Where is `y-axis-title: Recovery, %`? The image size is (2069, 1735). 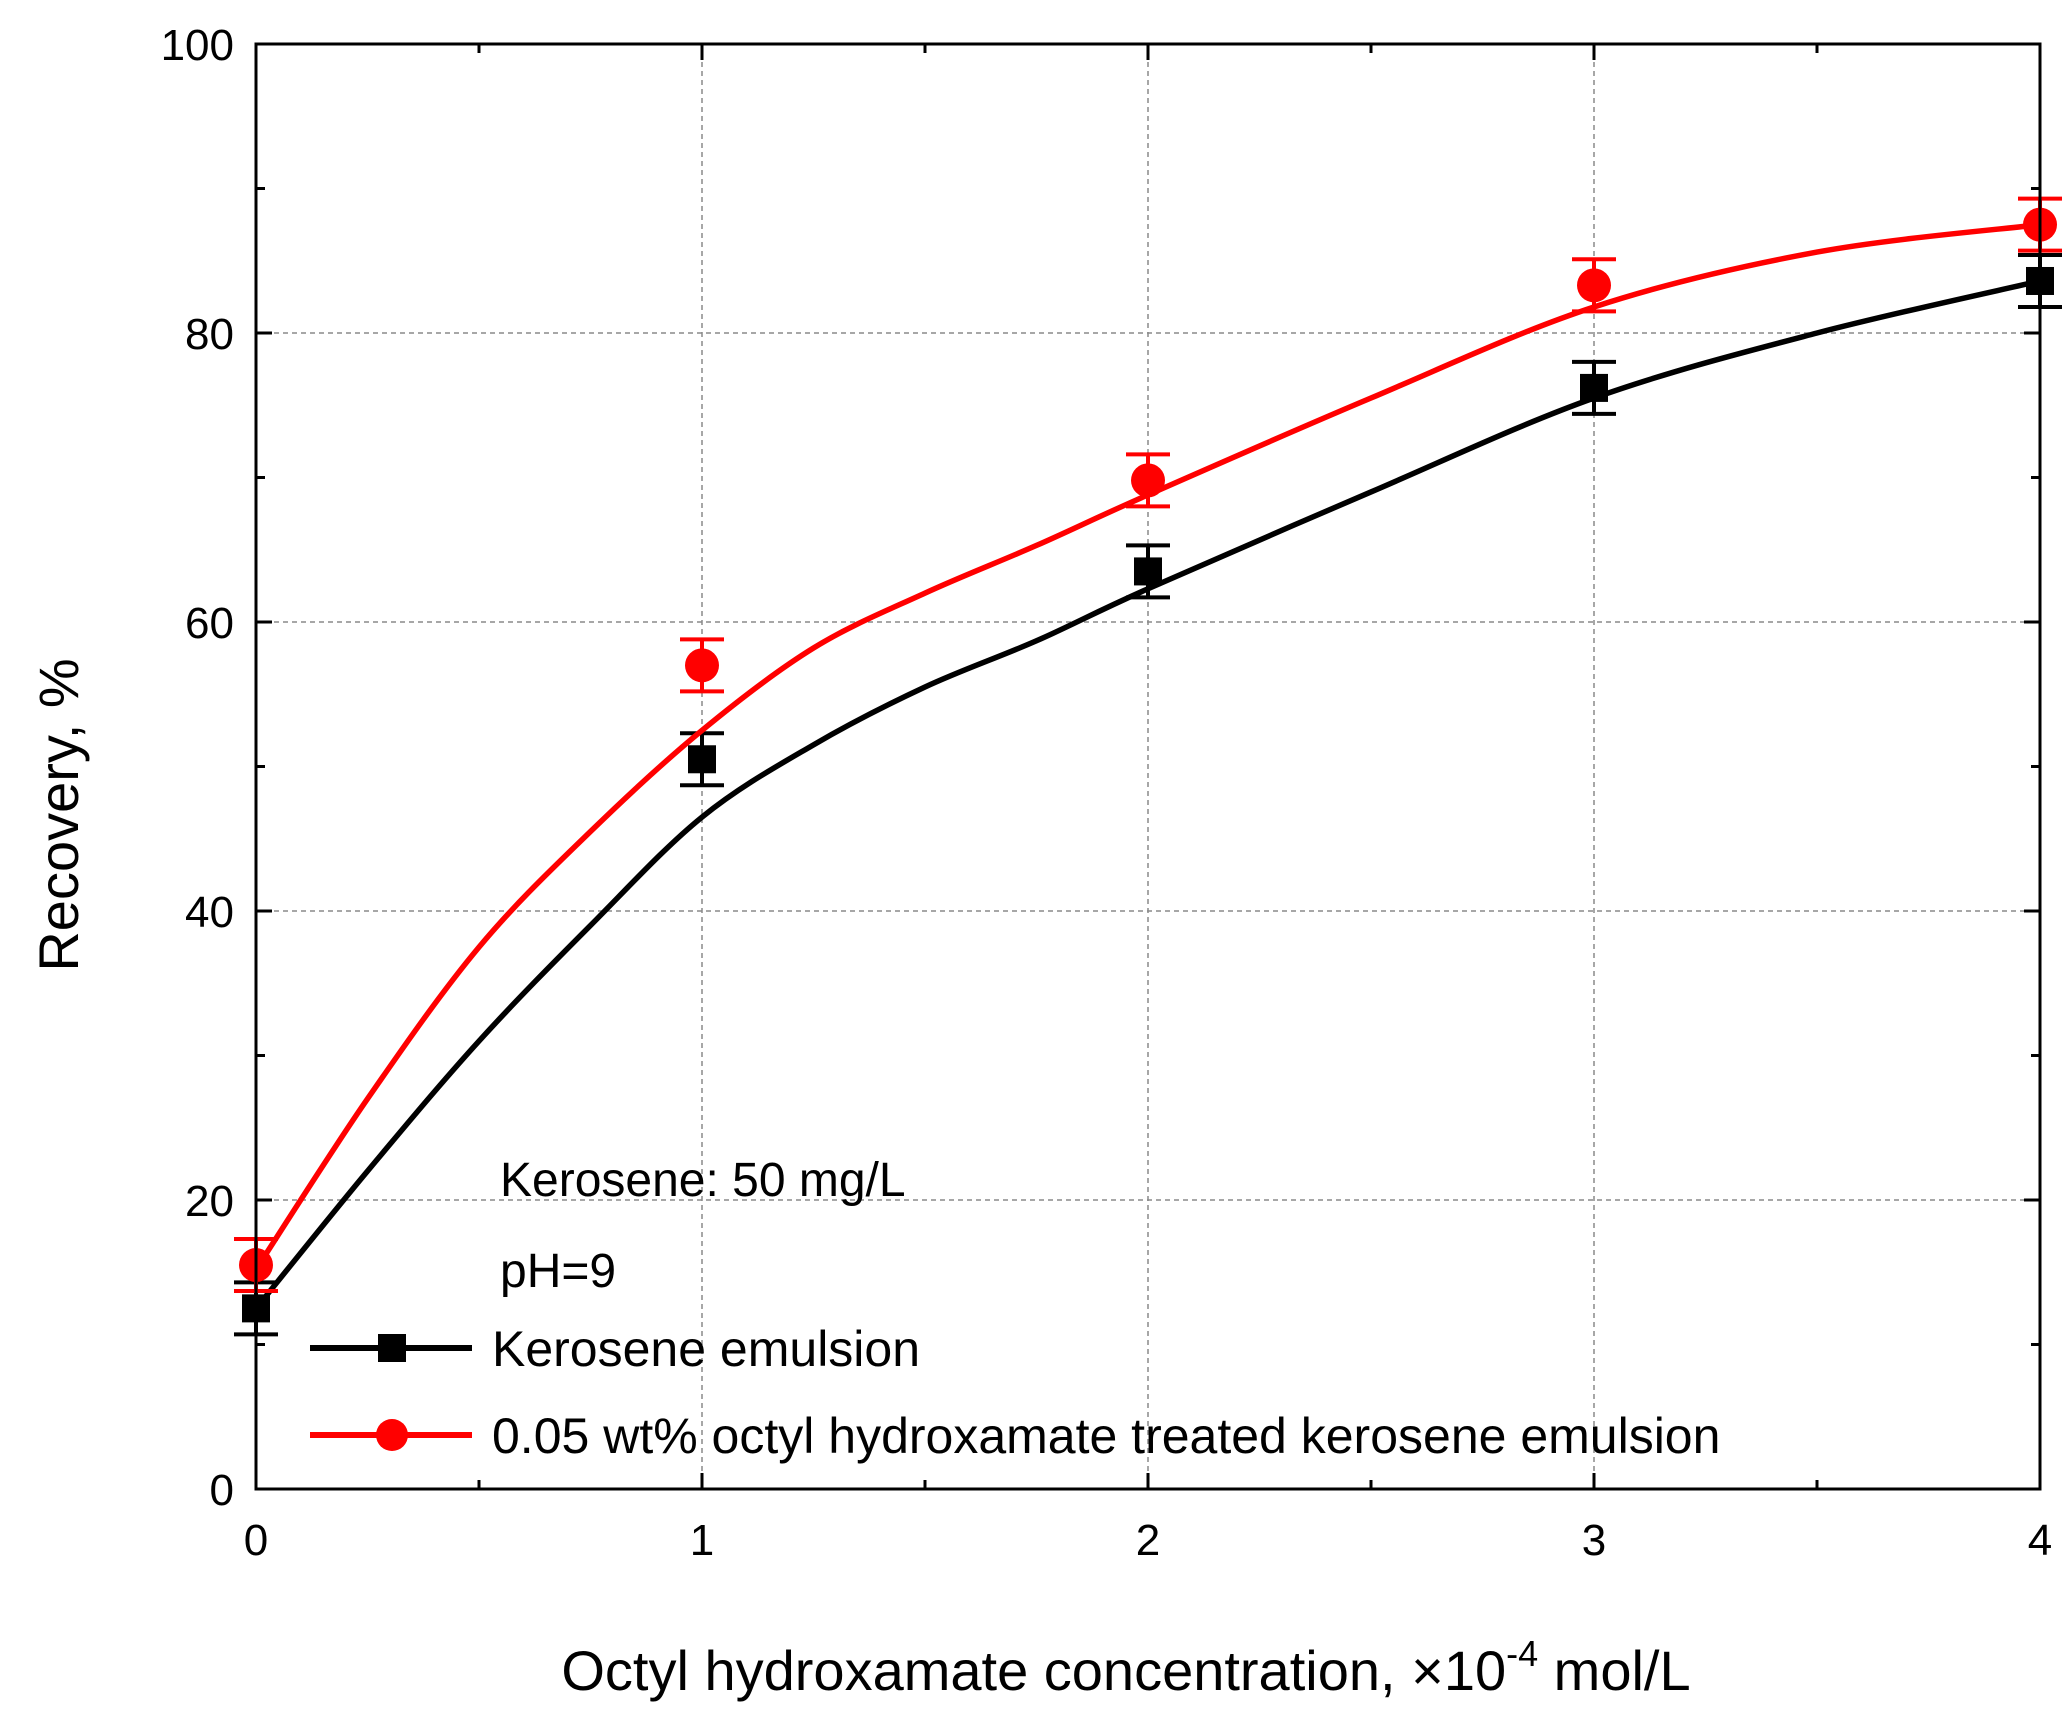
y-axis-title: Recovery, % is located at coordinates (58, 814).